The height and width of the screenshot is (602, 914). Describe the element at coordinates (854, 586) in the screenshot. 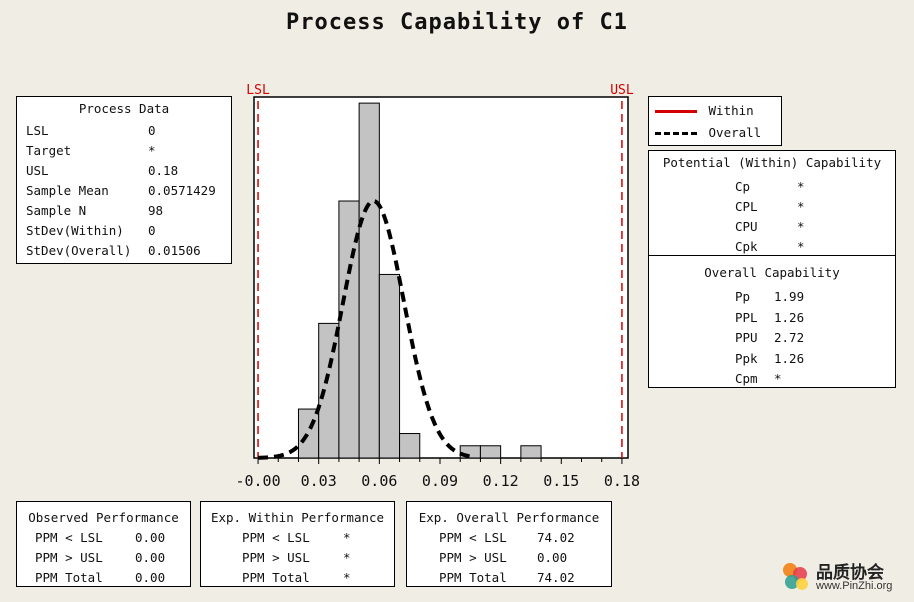

I see `brand-url: www.PinZhi.org` at that location.